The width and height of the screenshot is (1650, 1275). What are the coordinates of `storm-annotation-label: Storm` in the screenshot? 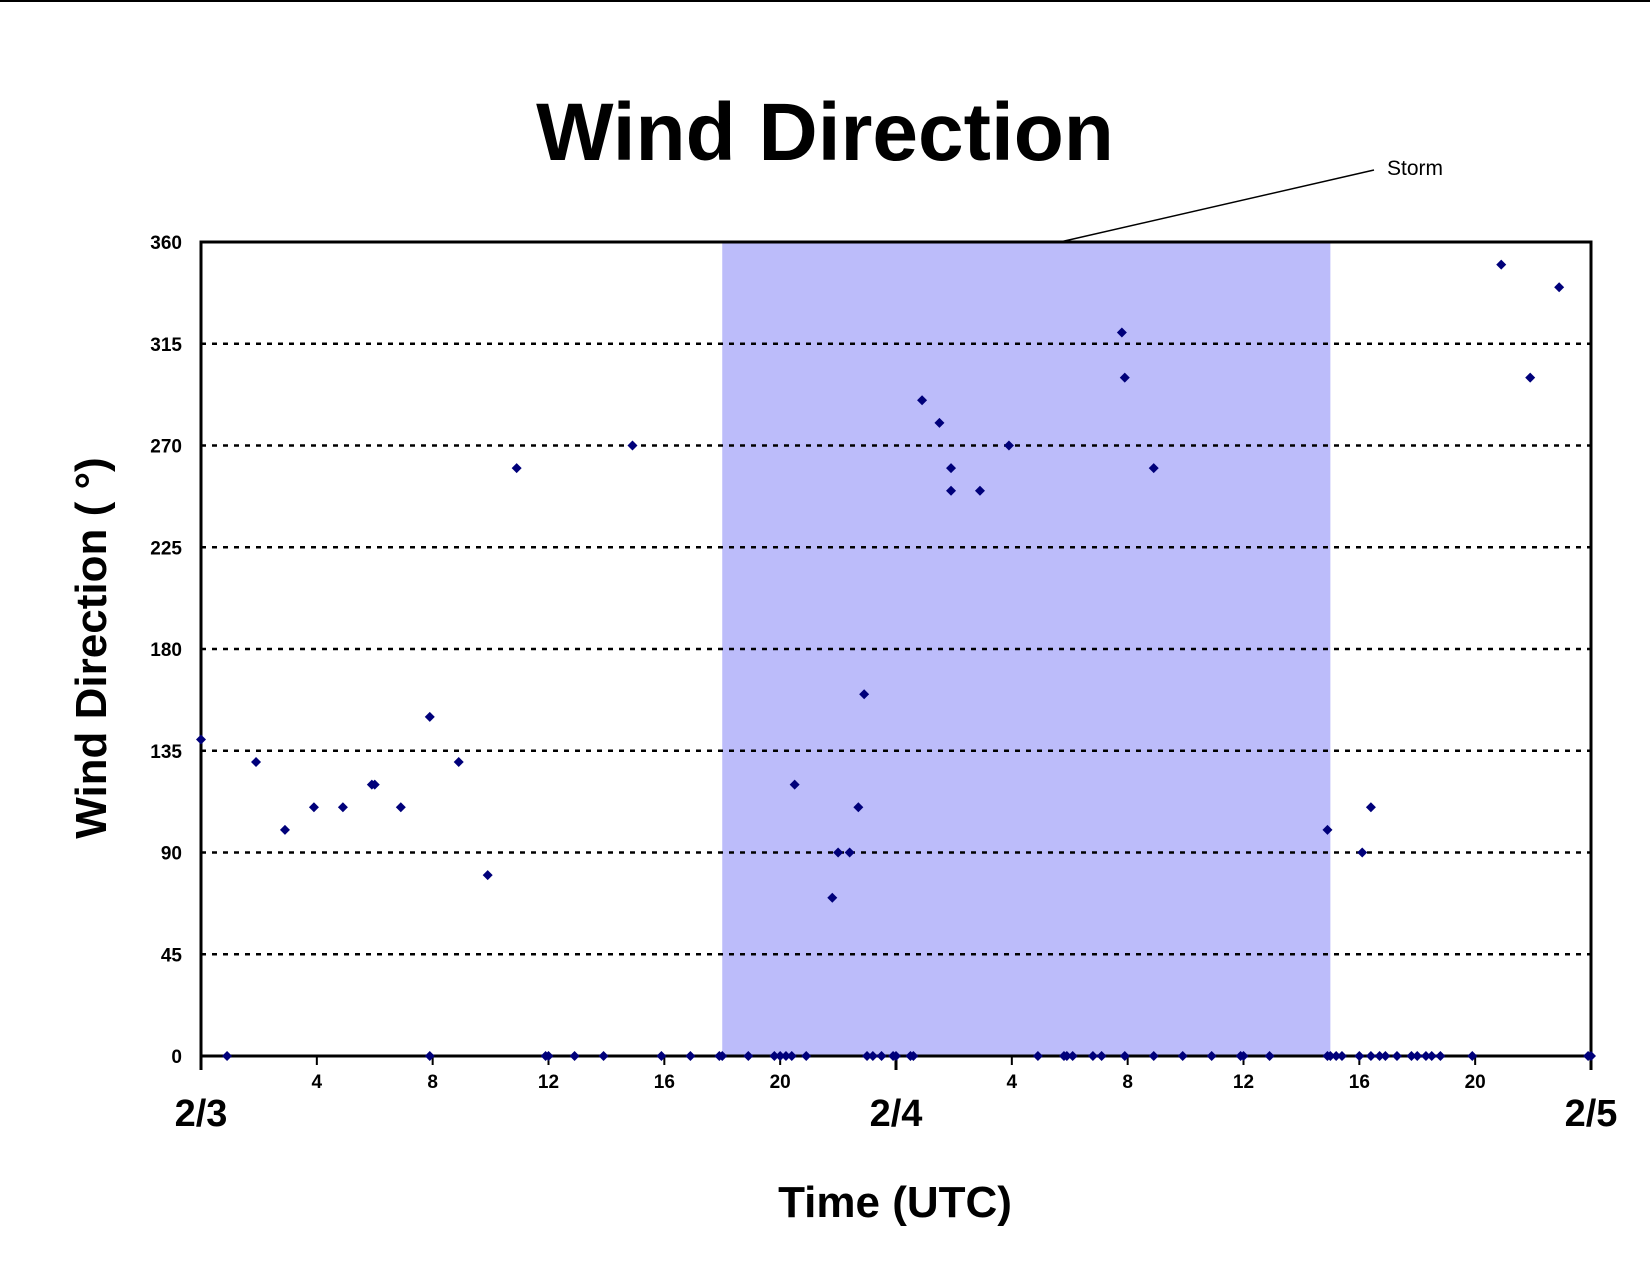 It's located at (1415, 168).